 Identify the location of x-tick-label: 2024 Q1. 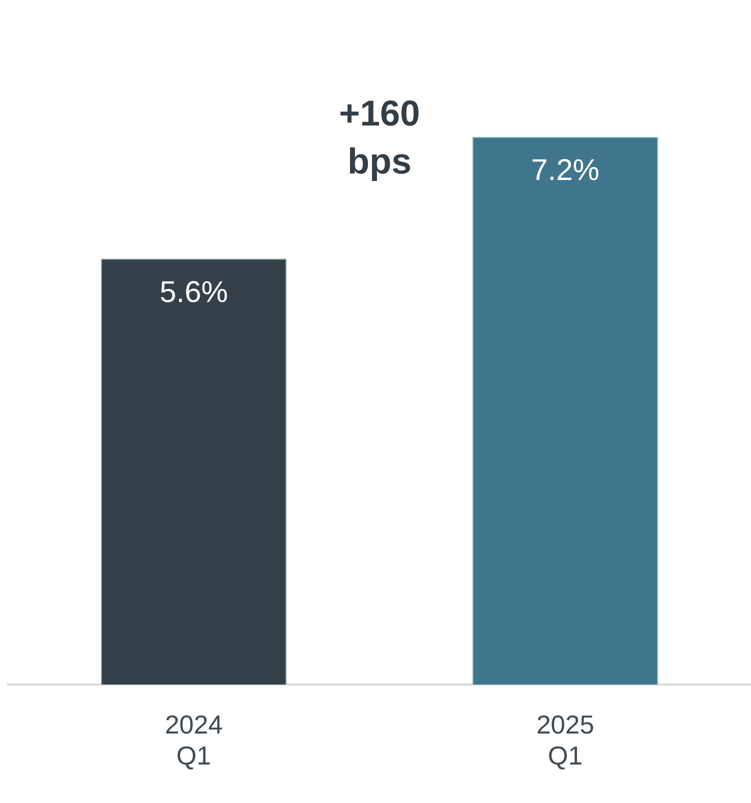
(193, 740).